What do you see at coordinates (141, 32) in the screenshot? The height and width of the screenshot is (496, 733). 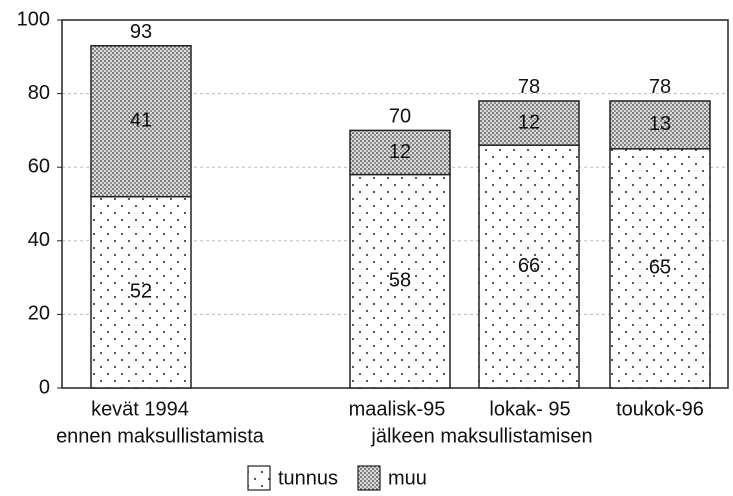 I see `total-label: 93` at bounding box center [141, 32].